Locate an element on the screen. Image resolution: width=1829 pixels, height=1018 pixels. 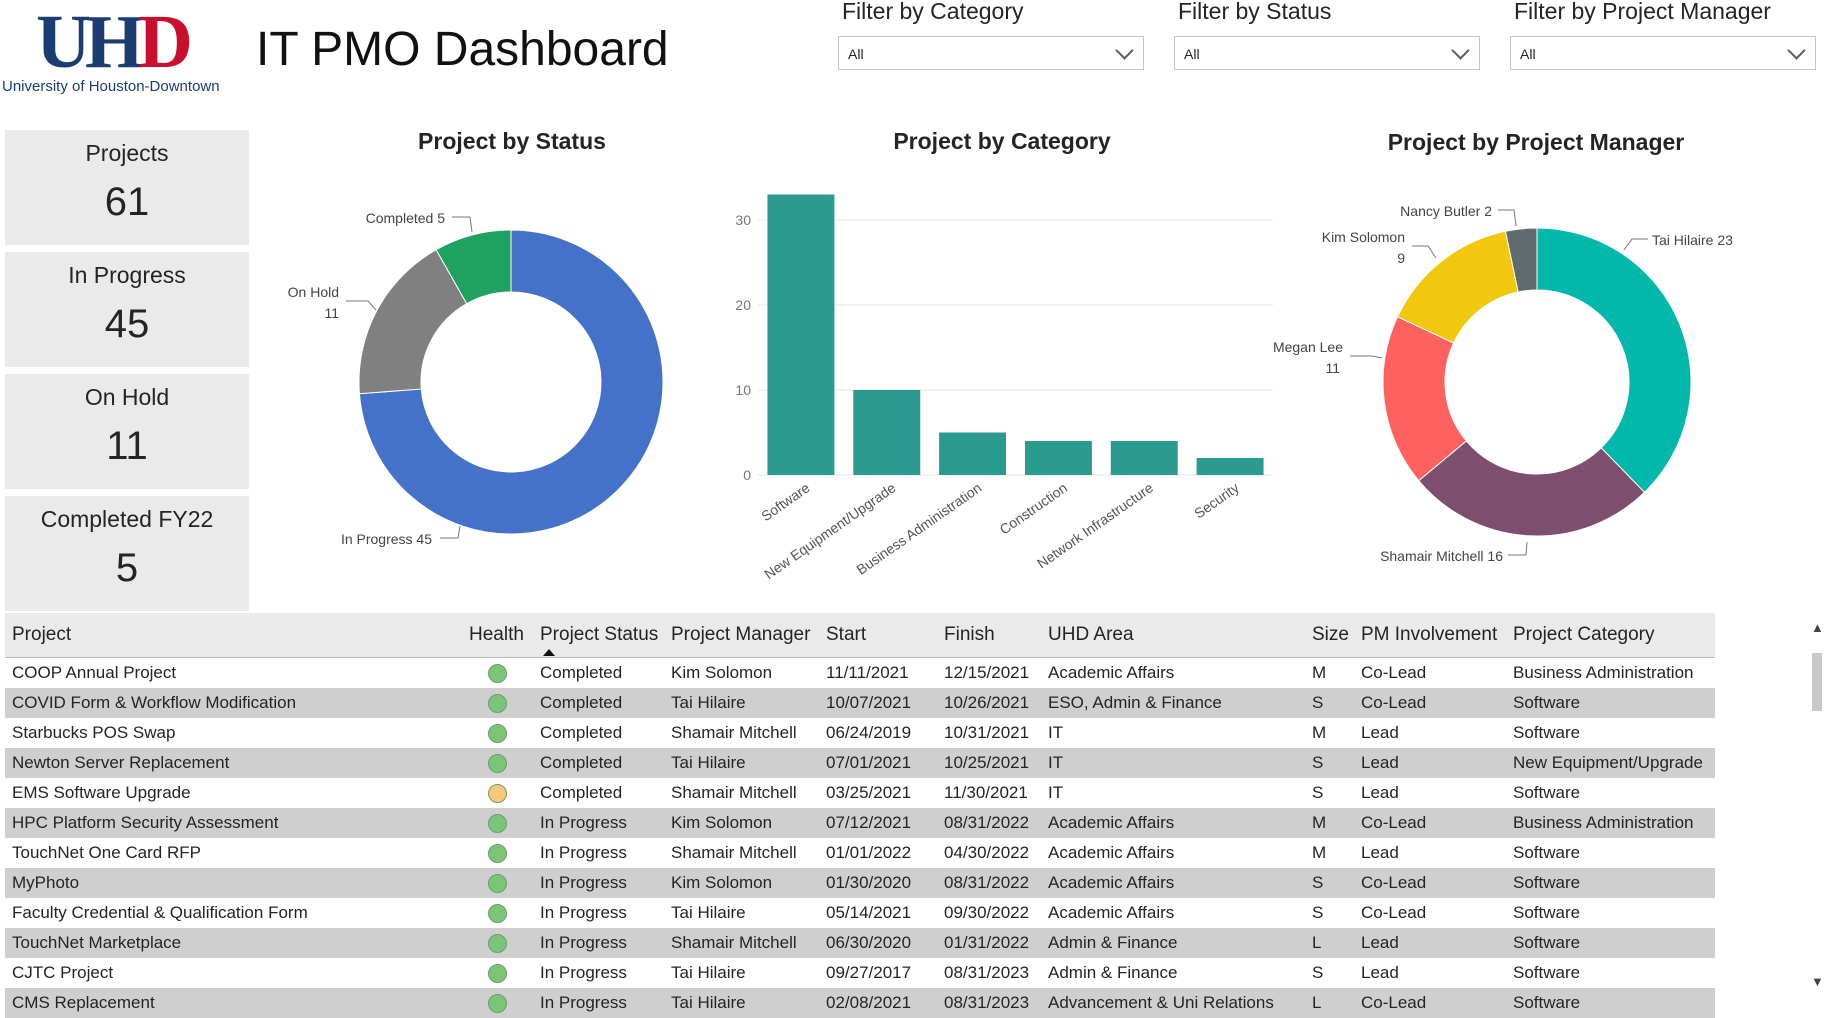
col-header-uhd-area: UHD Area is located at coordinates (1173, 635).